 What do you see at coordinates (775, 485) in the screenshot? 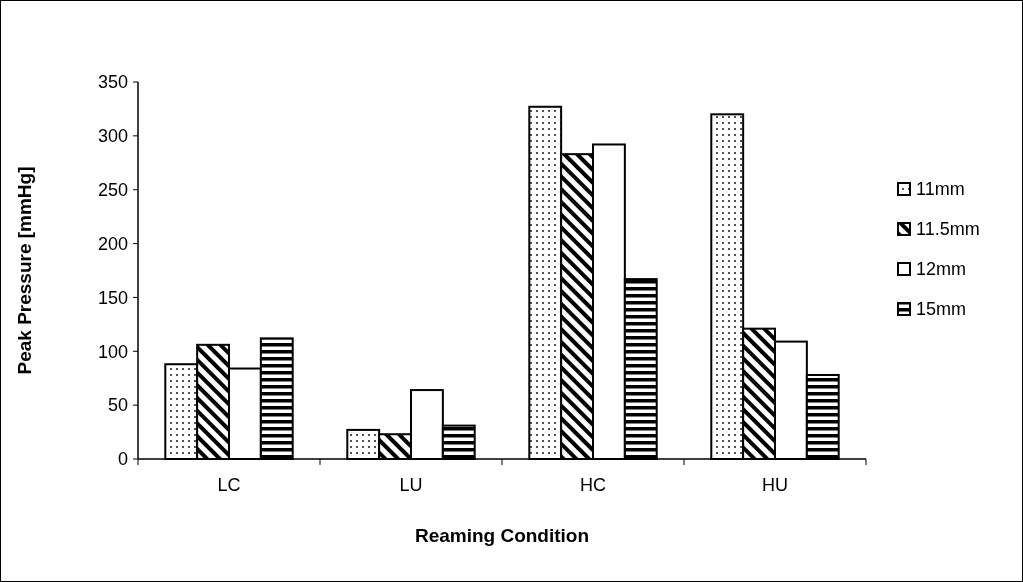
I see `x-tick-label: HU` at bounding box center [775, 485].